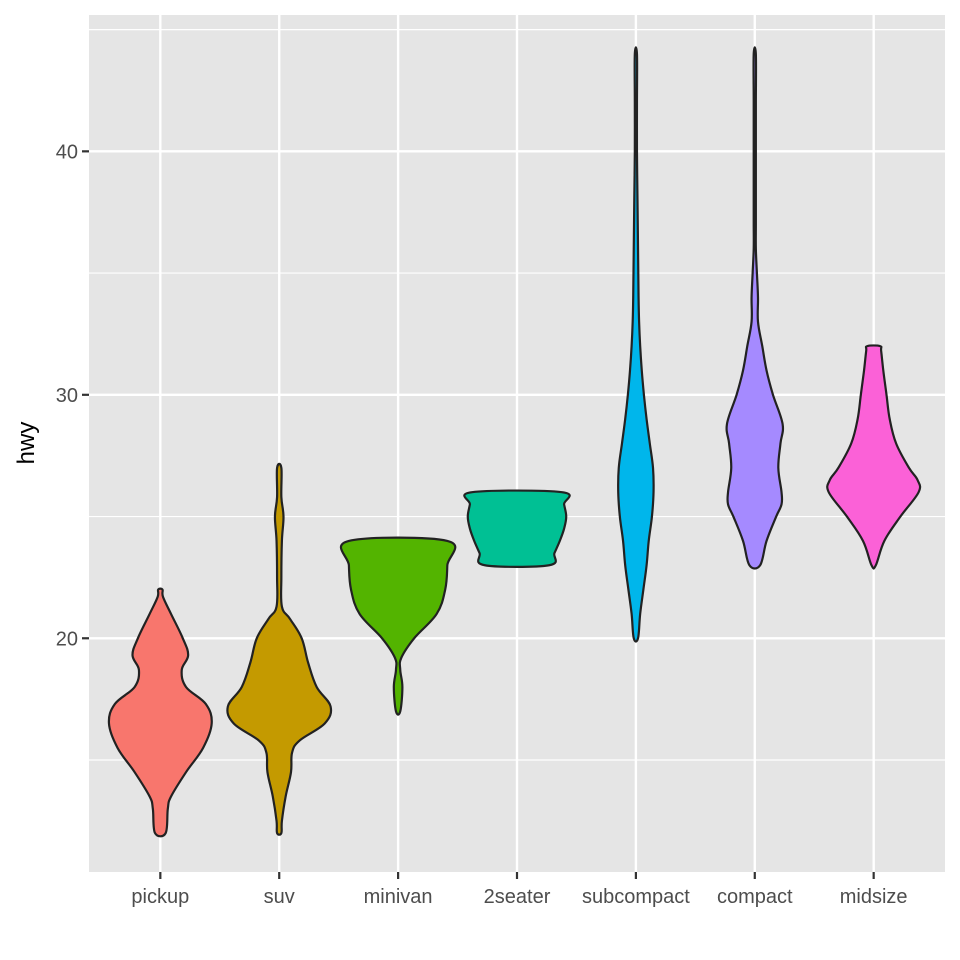  What do you see at coordinates (67, 639) in the screenshot?
I see `y-tick-label: 20` at bounding box center [67, 639].